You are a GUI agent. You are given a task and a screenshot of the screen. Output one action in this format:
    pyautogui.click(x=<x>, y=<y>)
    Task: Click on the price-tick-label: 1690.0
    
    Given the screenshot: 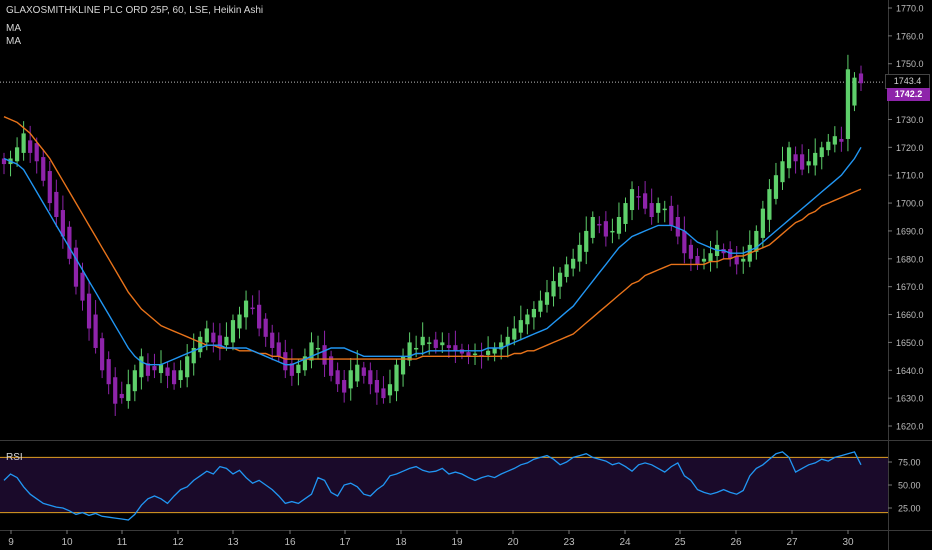 What is the action you would take?
    pyautogui.click(x=910, y=231)
    